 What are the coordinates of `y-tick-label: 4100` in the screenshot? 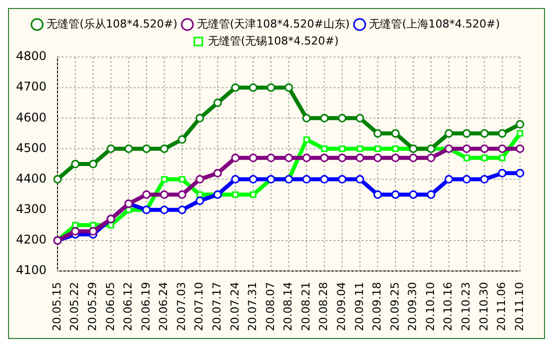 It's located at (31, 270).